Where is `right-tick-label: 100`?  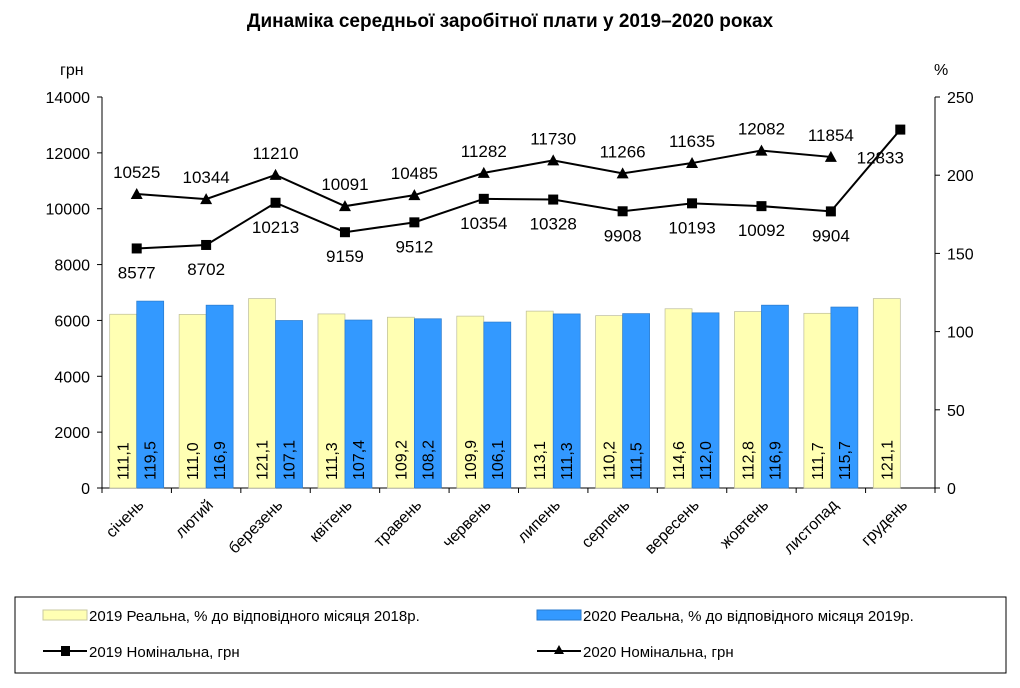
right-tick-label: 100 is located at coordinates (960, 333).